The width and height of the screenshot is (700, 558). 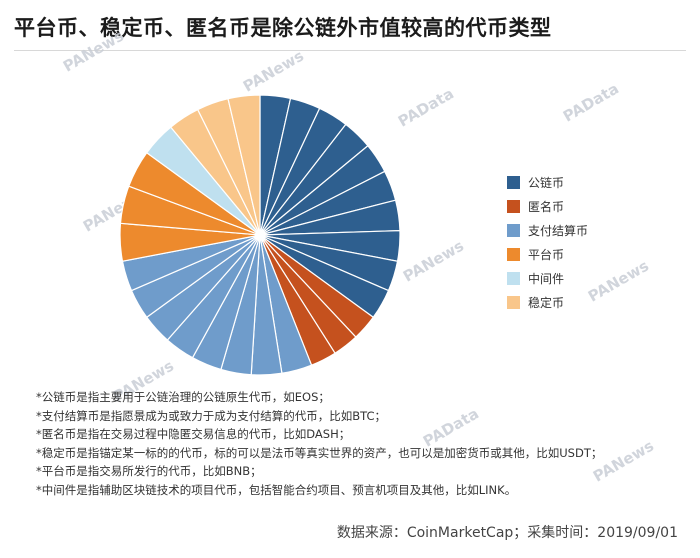 I want to click on legend-label: 稳定币, so click(x=546, y=302).